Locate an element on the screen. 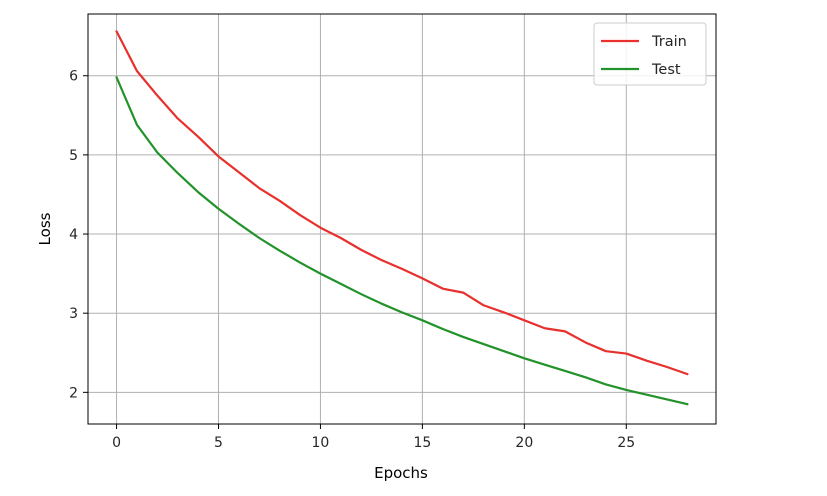  x-tick-label: 5 is located at coordinates (218, 443).